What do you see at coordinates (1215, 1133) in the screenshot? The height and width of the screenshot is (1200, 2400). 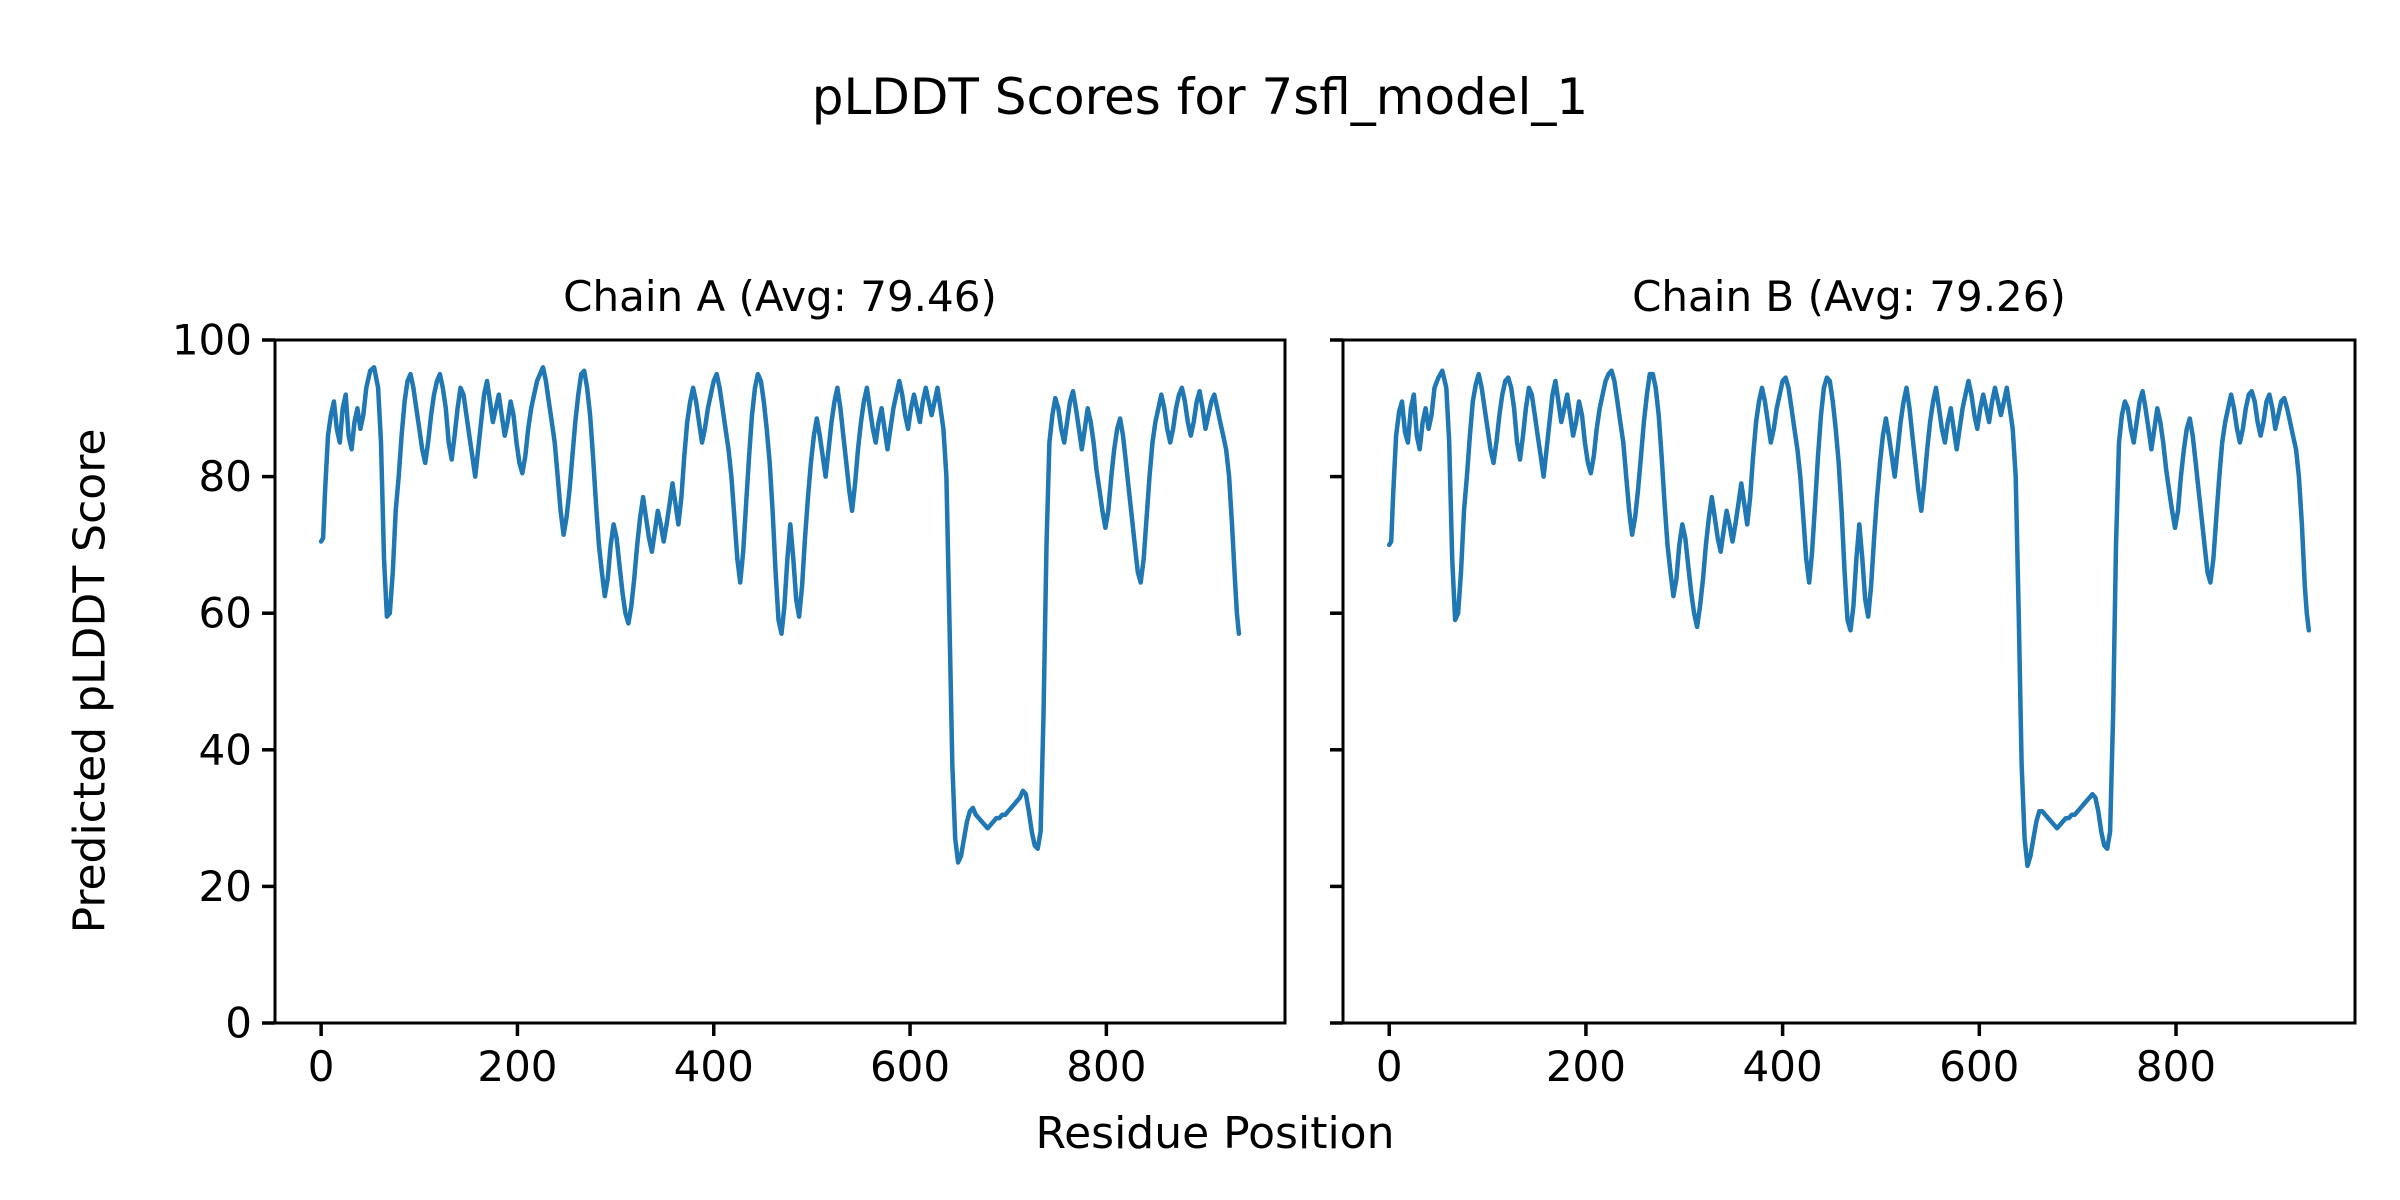 I see `x-axis-label: Residue Position` at bounding box center [1215, 1133].